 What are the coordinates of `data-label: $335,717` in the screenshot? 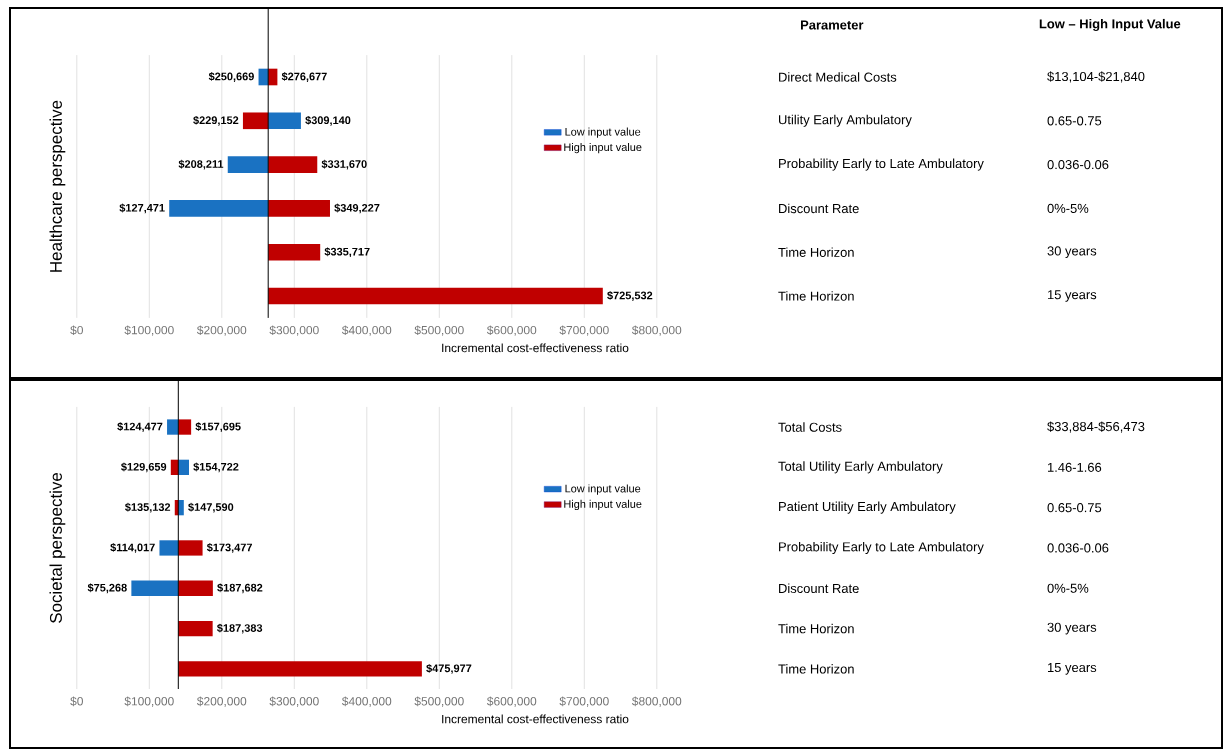 It's located at (347, 252).